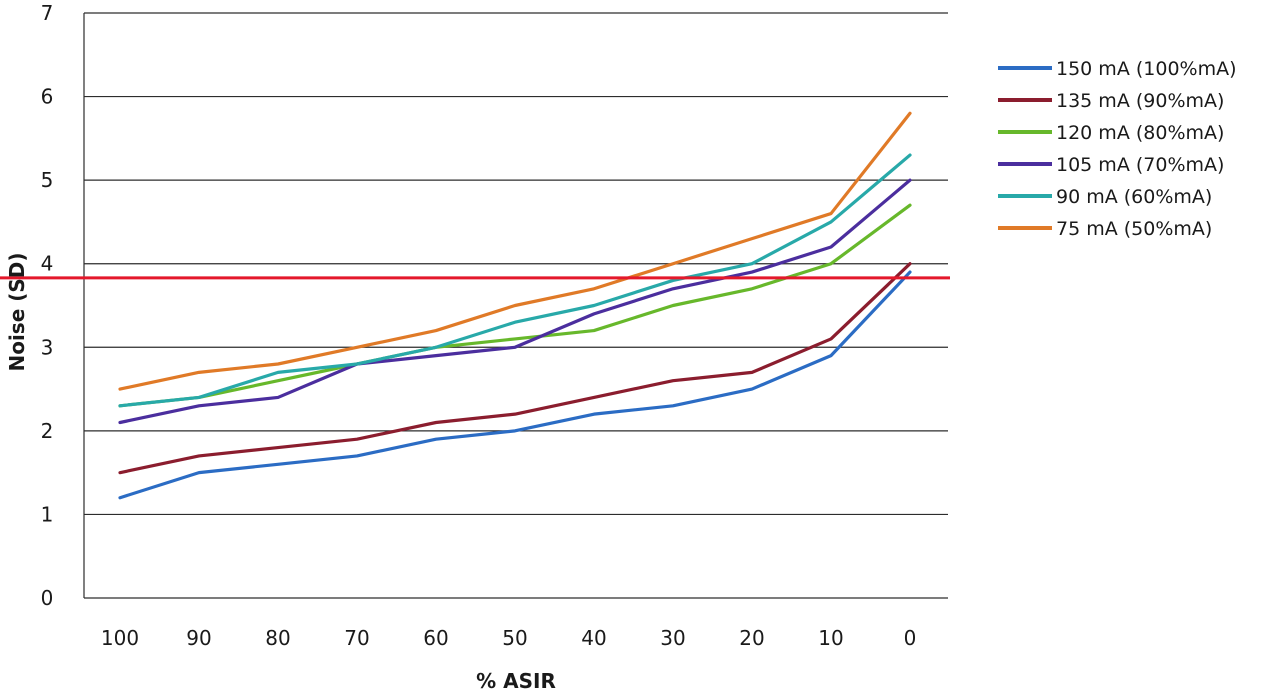 The height and width of the screenshot is (698, 1280). What do you see at coordinates (47, 514) in the screenshot?
I see `y-tick-label: 1` at bounding box center [47, 514].